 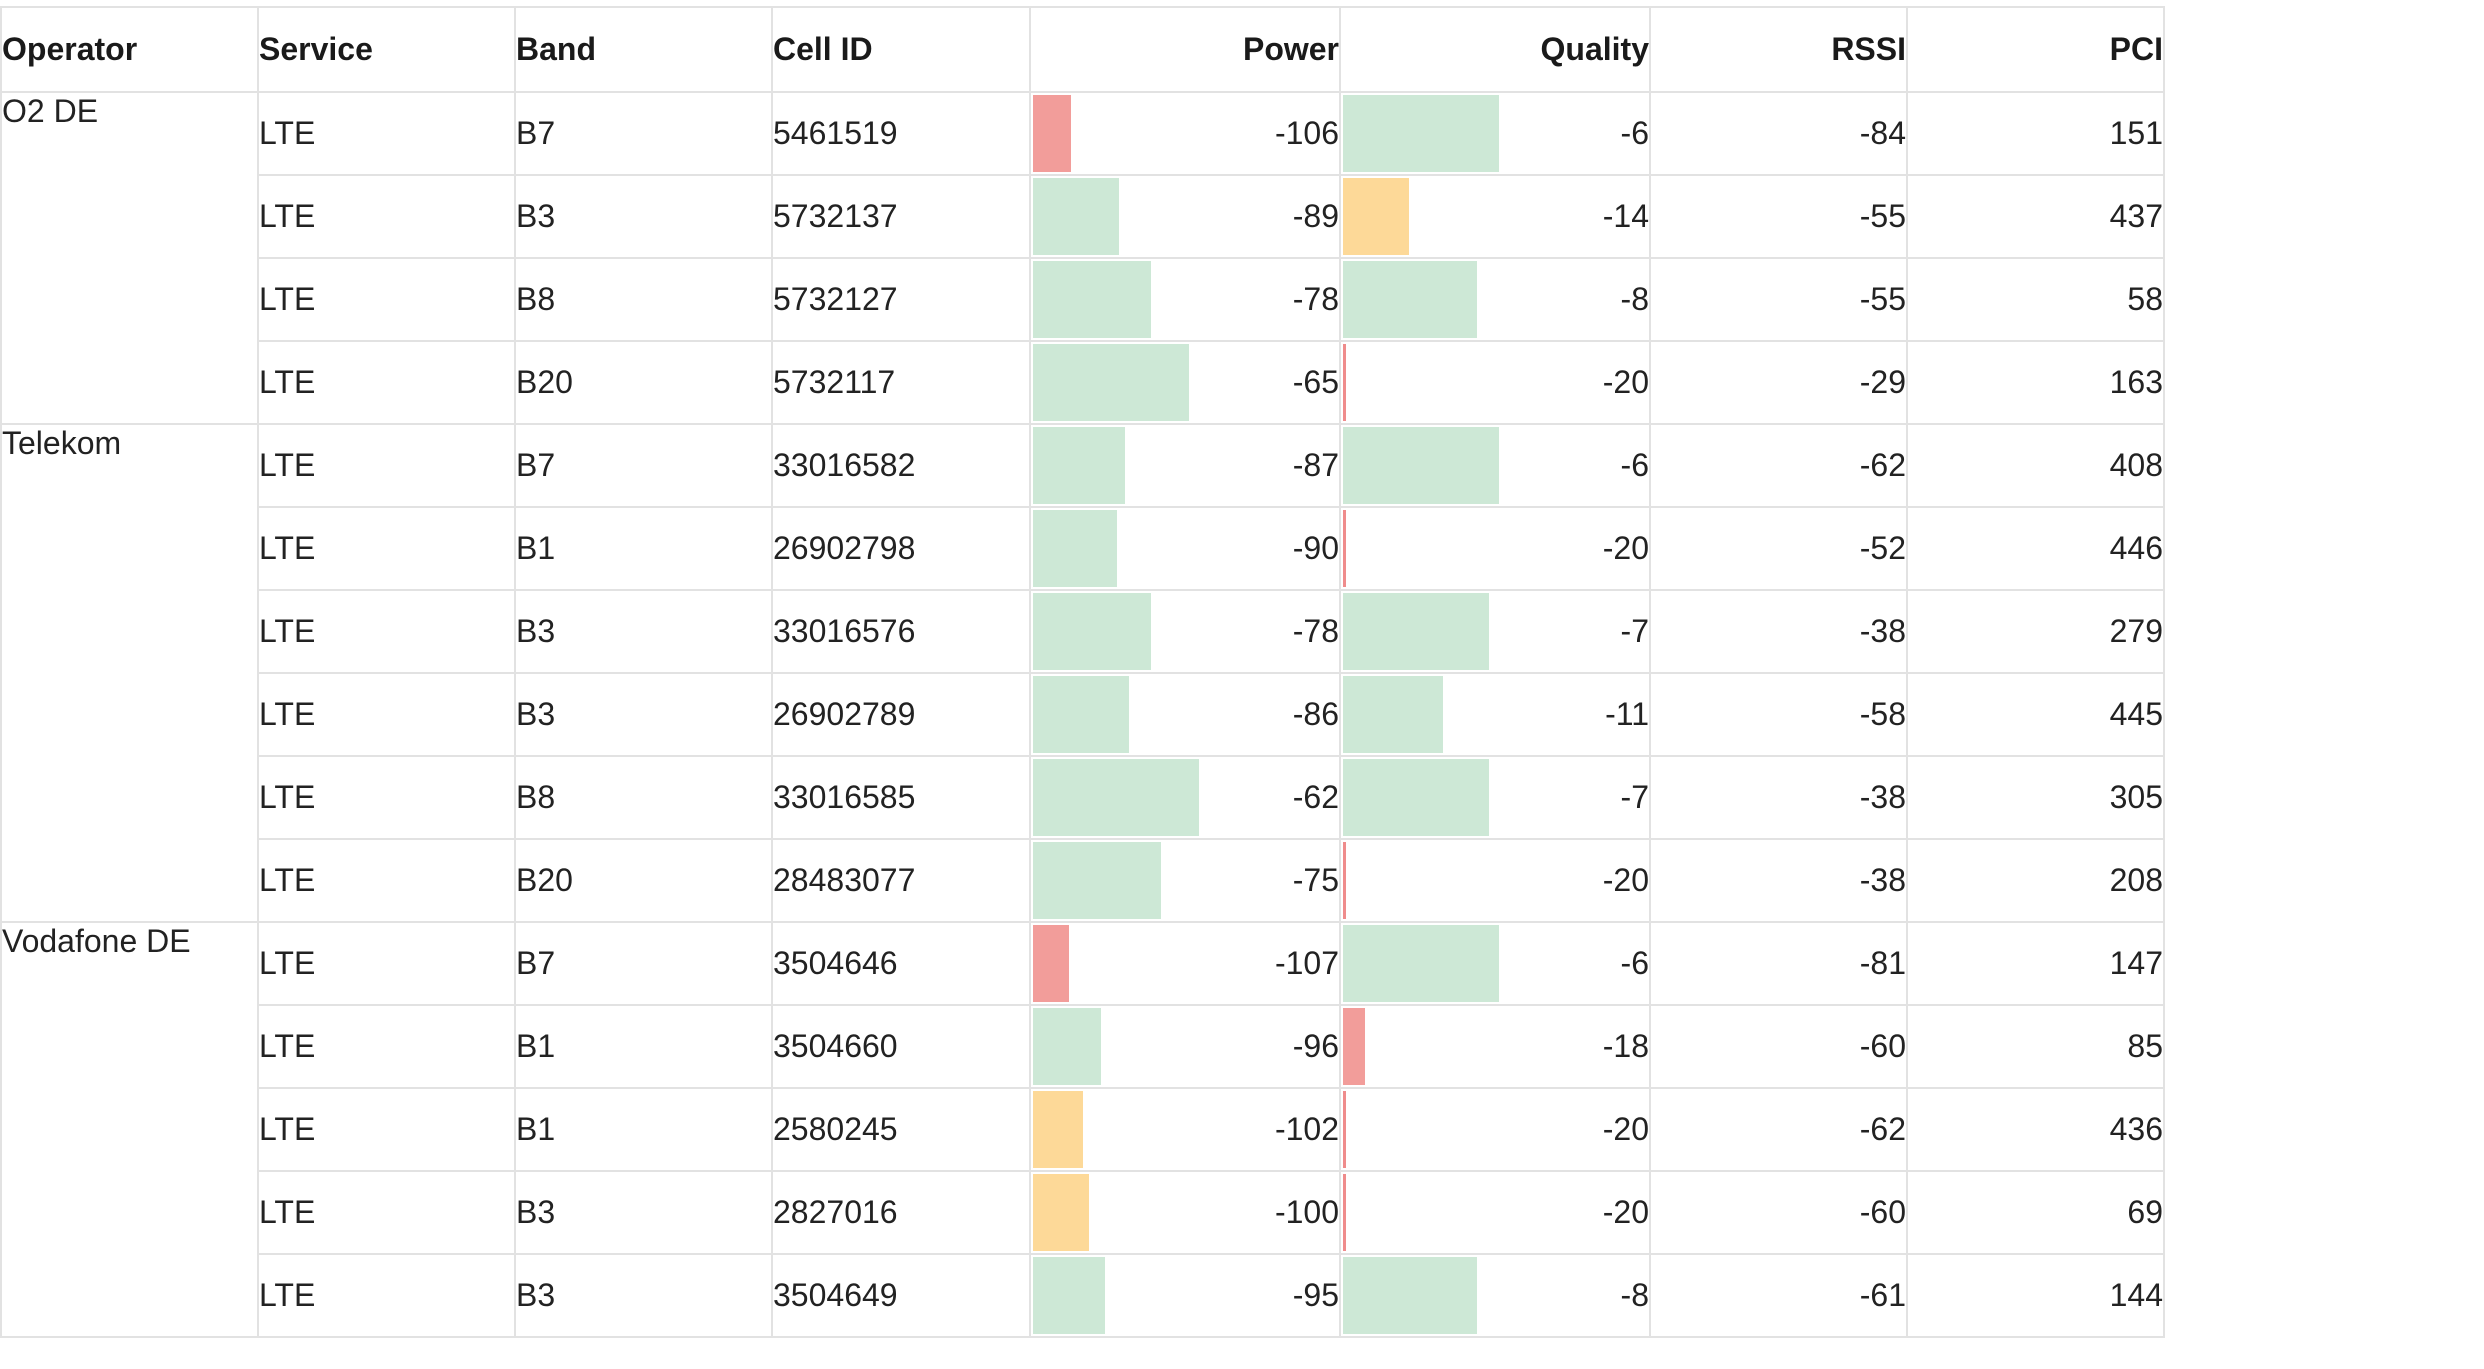 I want to click on column-header-cell-id: Cell ID, so click(x=901, y=49).